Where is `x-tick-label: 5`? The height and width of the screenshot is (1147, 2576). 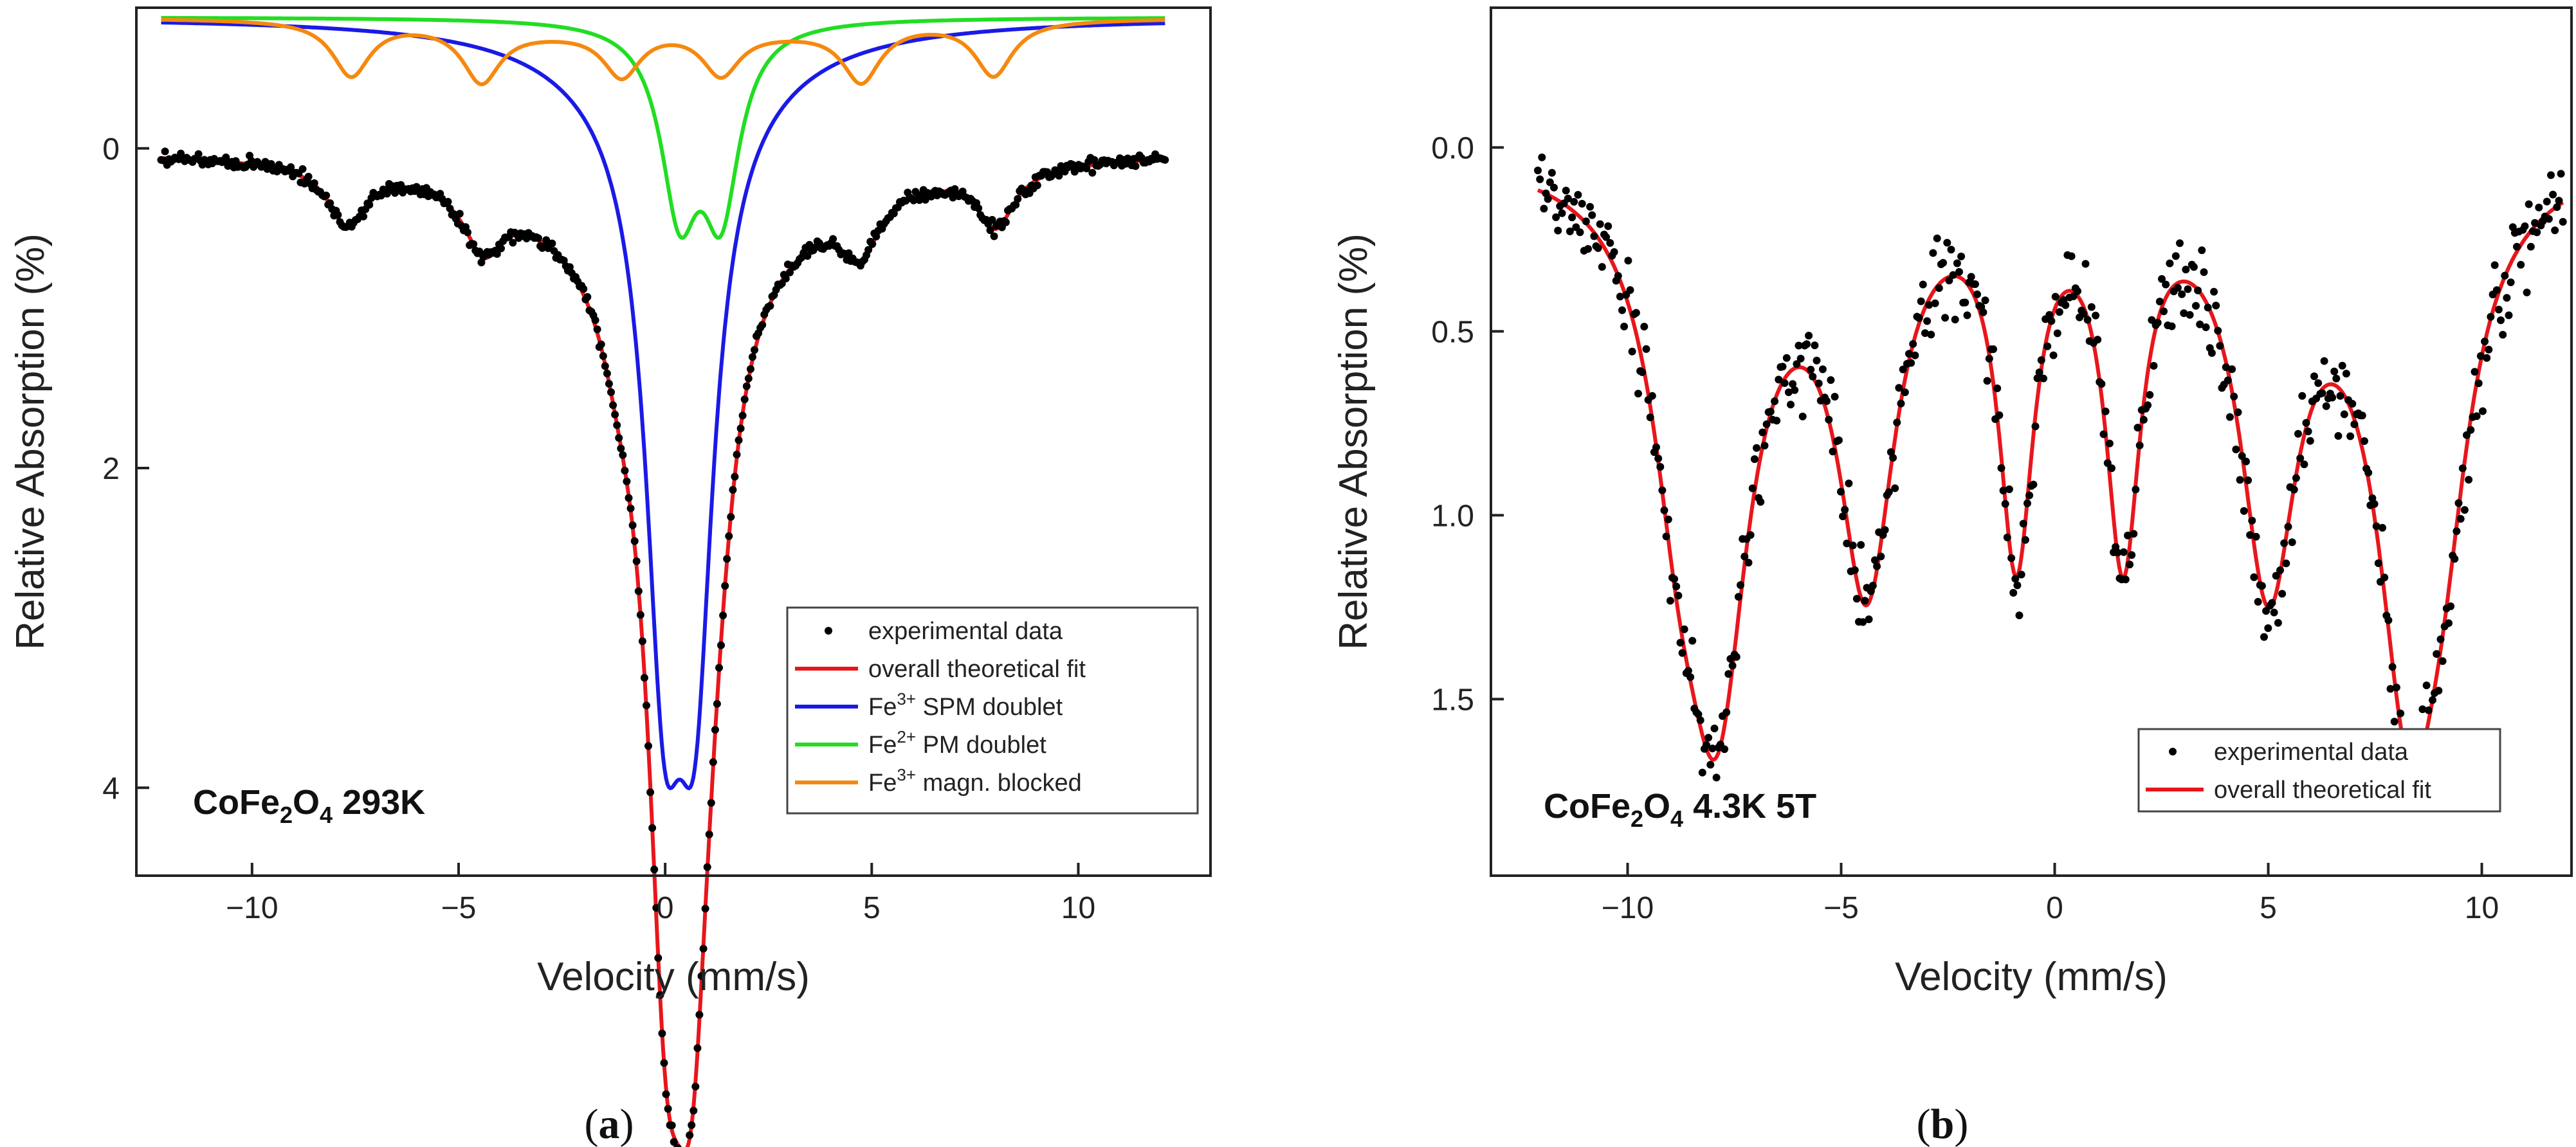 x-tick-label: 5 is located at coordinates (2268, 908).